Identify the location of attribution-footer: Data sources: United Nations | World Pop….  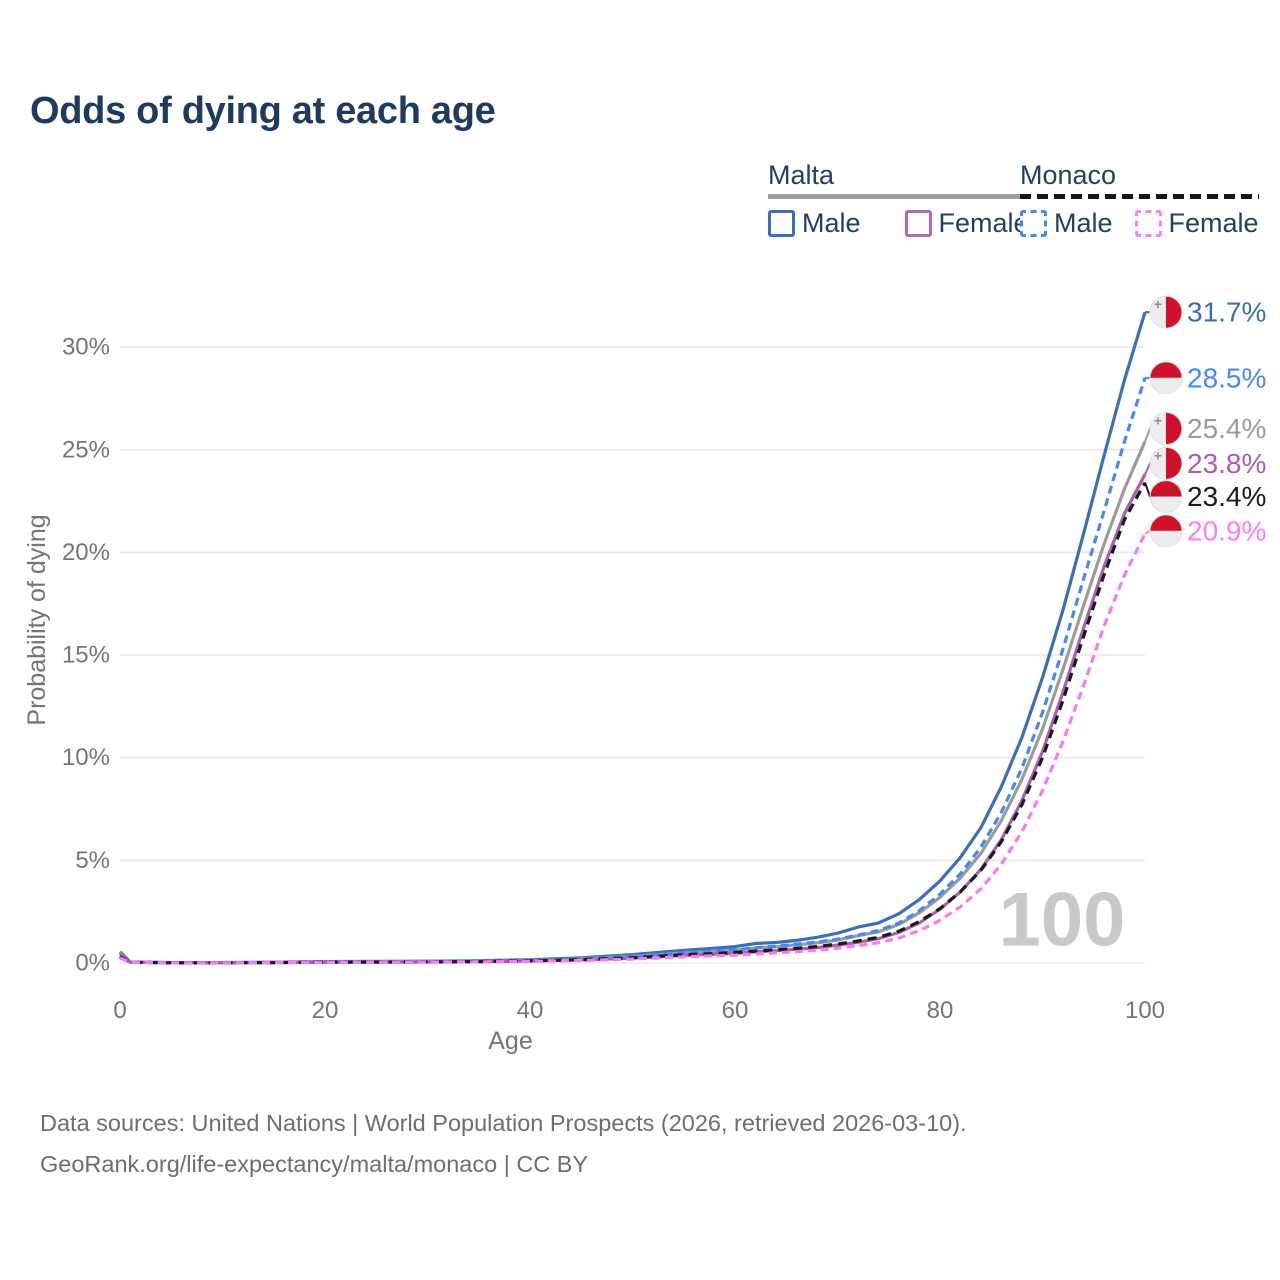
(503, 1144).